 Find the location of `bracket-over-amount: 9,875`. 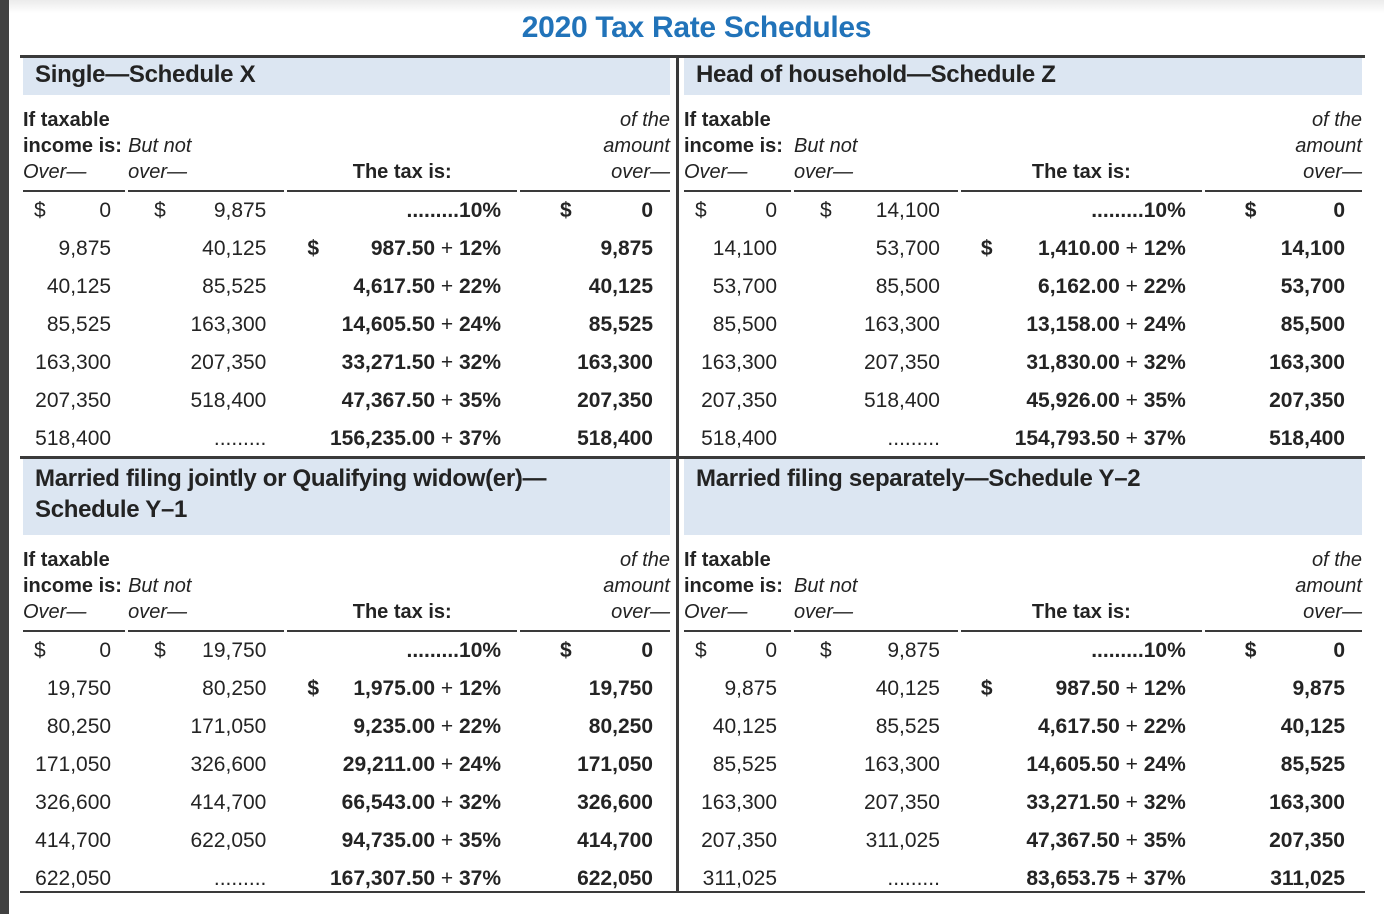

bracket-over-amount: 9,875 is located at coordinates (737, 689).